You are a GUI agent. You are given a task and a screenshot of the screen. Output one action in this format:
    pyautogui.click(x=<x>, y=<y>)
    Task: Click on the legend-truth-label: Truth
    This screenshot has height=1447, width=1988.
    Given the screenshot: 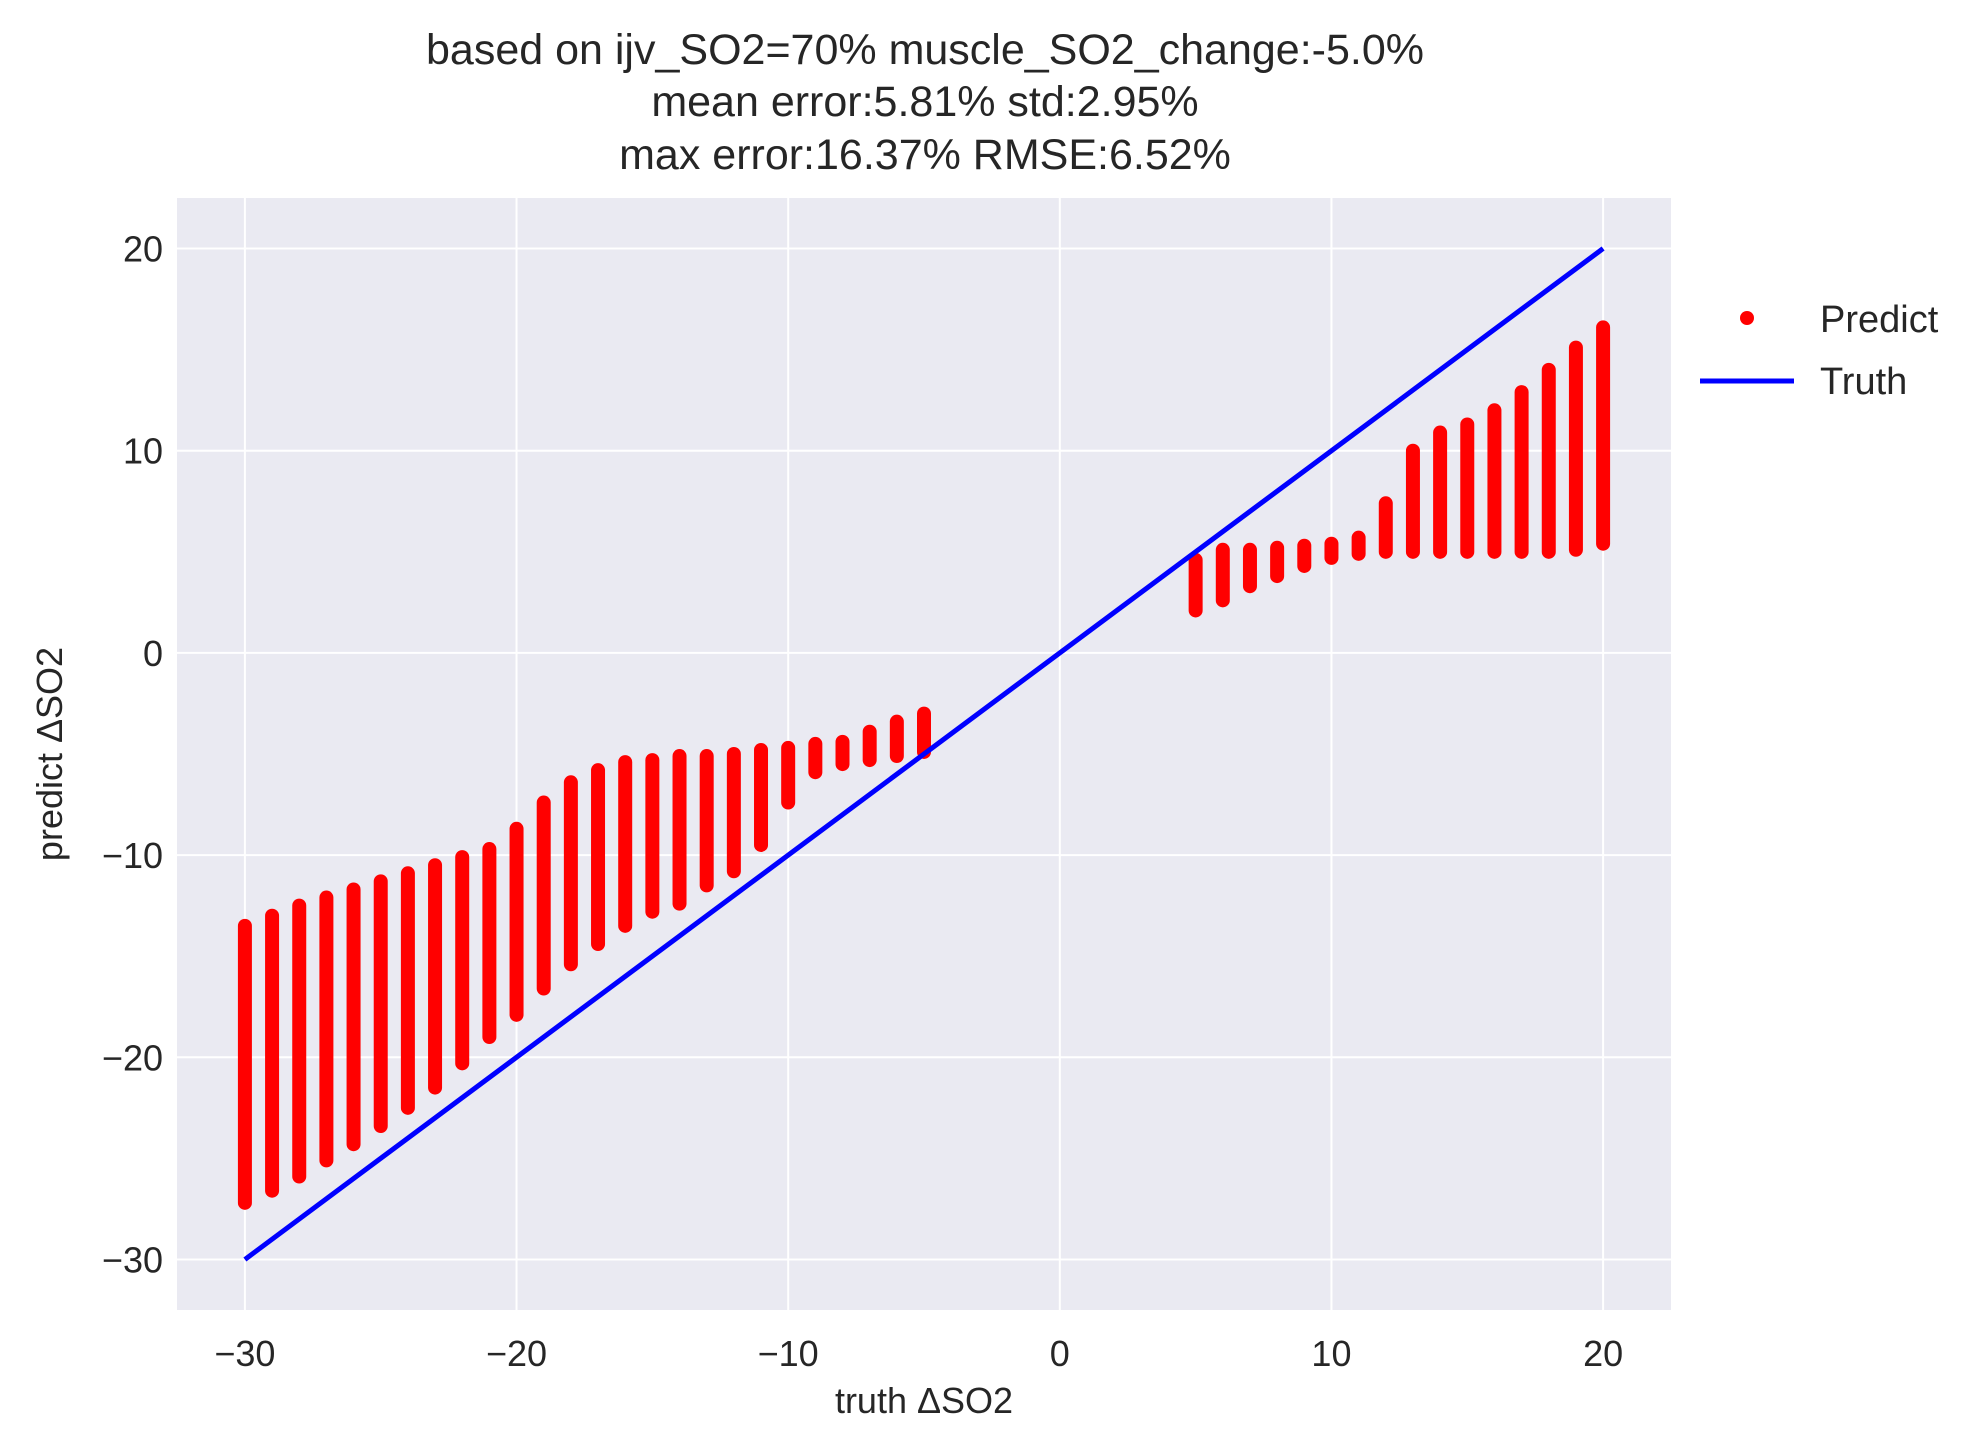 What is the action you would take?
    pyautogui.click(x=1863, y=382)
    